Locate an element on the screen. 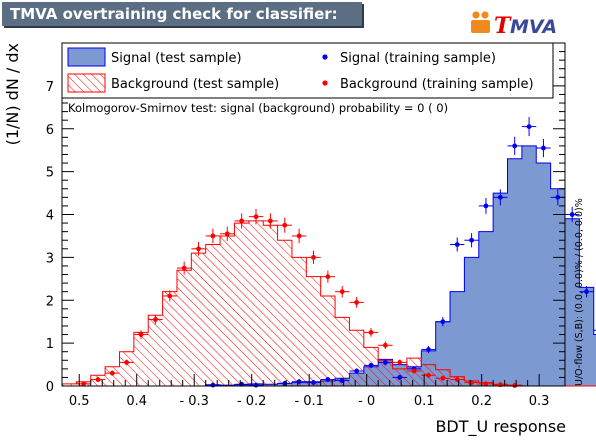  y-tick-label: 1 is located at coordinates (50, 344).